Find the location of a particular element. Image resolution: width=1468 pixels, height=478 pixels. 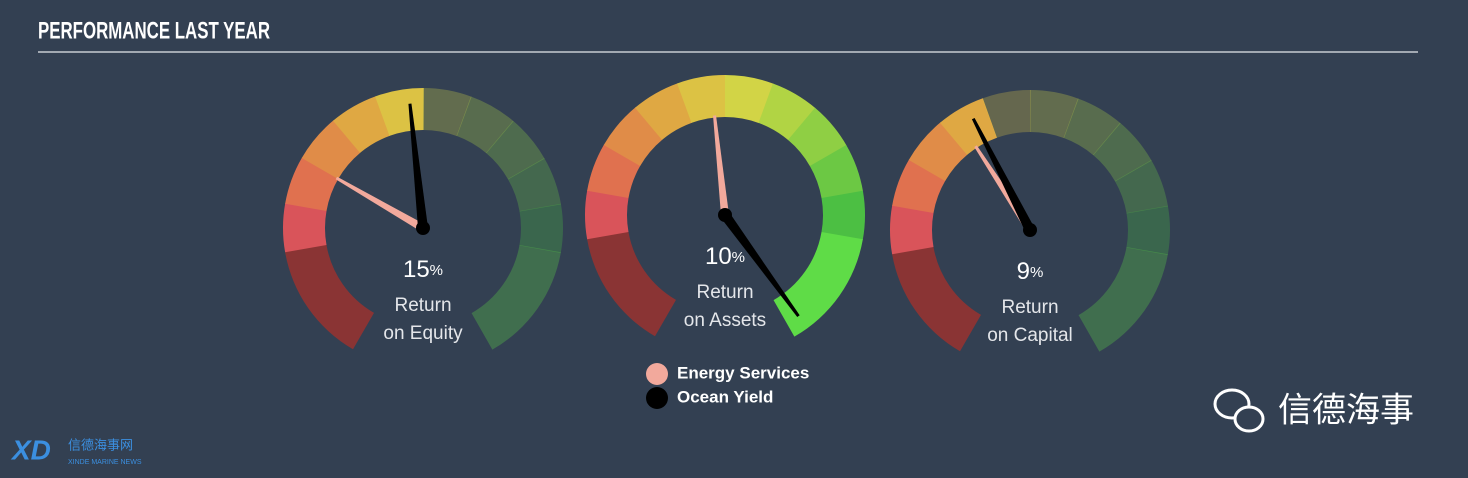

gauge-value-number: 15 is located at coordinates (416, 269).